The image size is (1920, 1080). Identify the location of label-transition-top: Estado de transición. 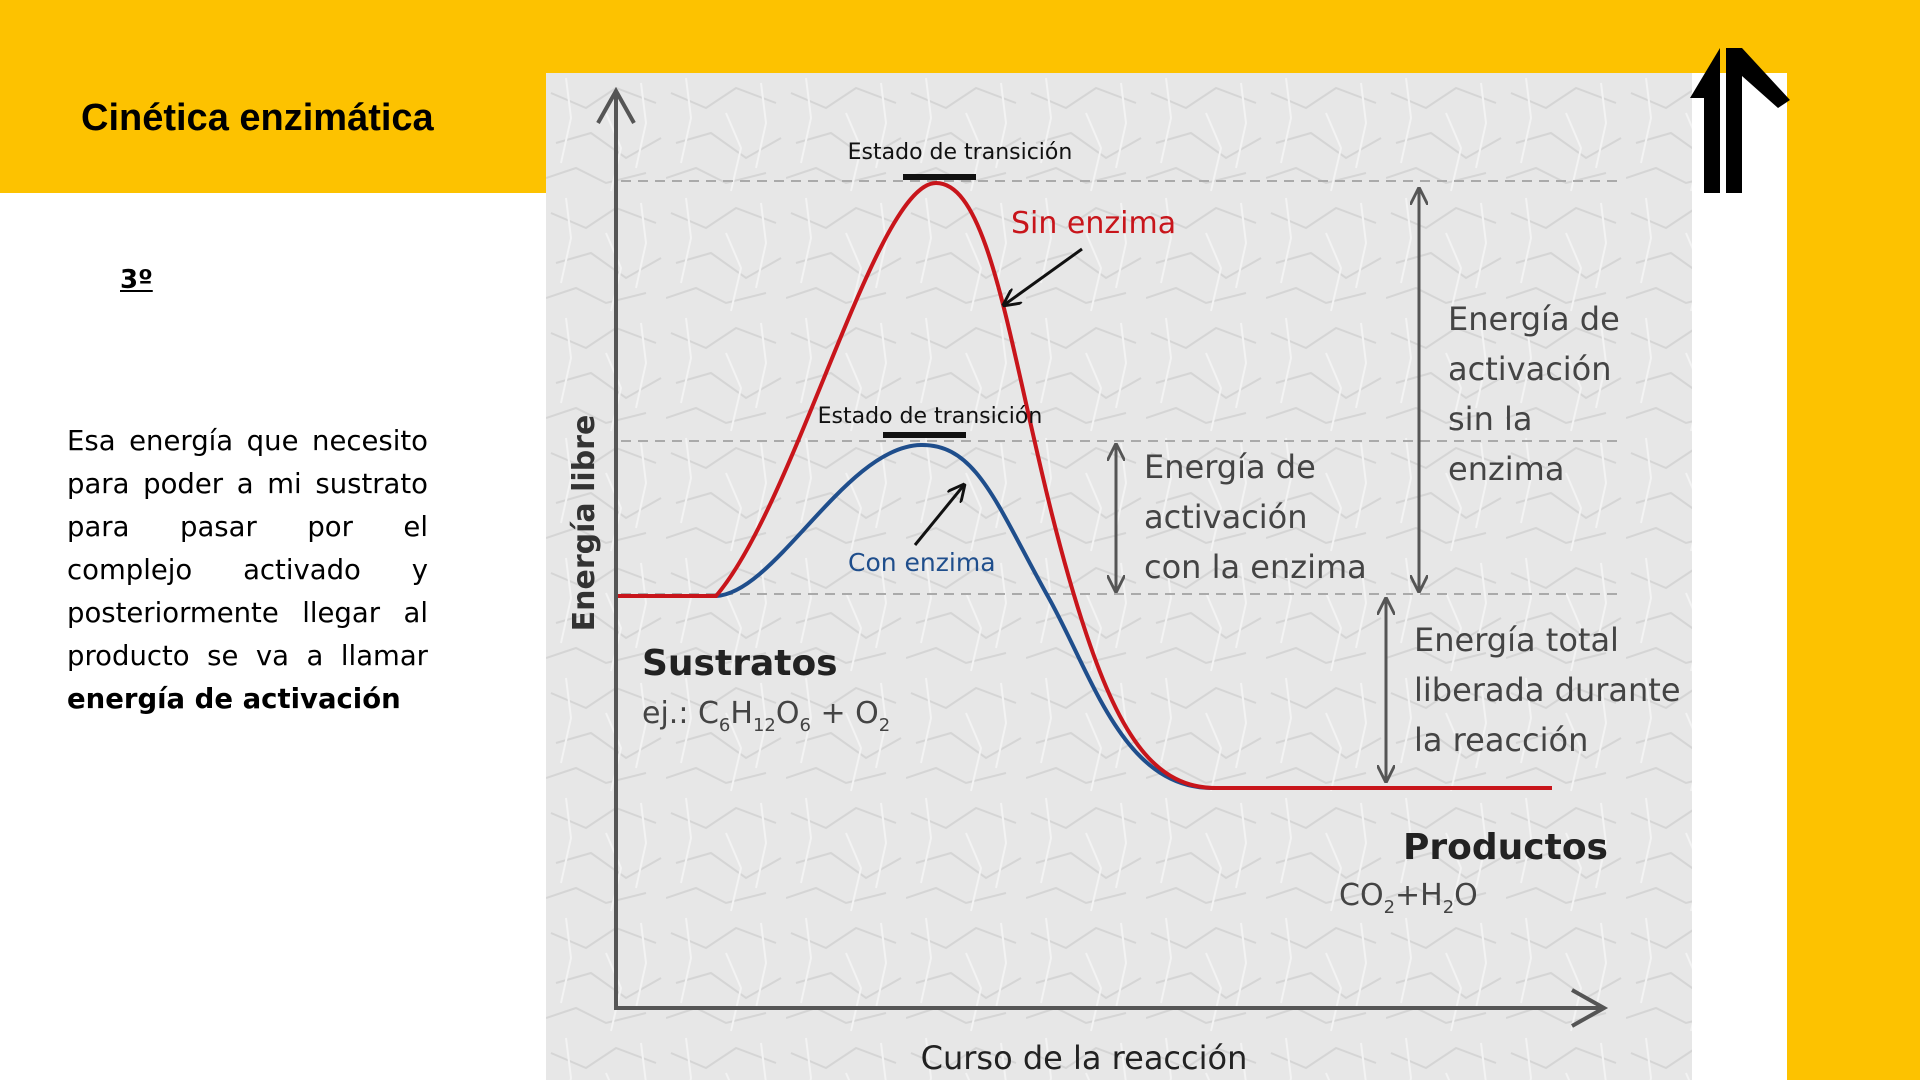
(960, 152).